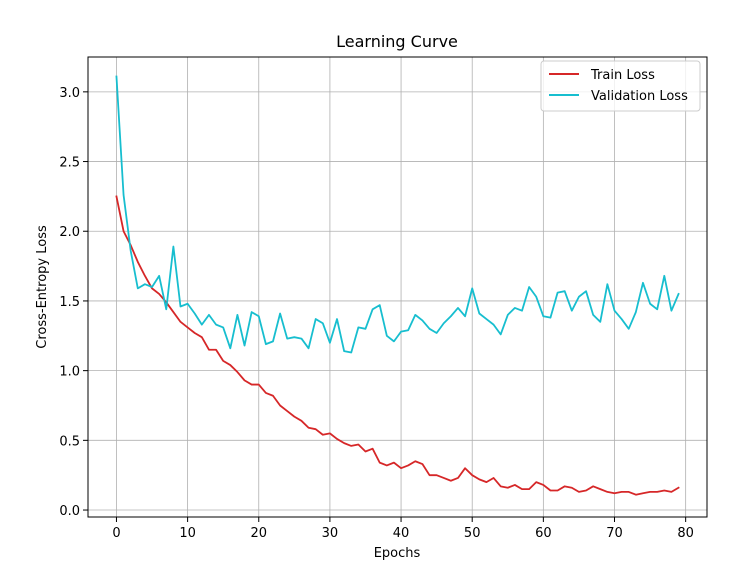  I want to click on y-axis-label: Cross-Entropy Loss, so click(42, 287).